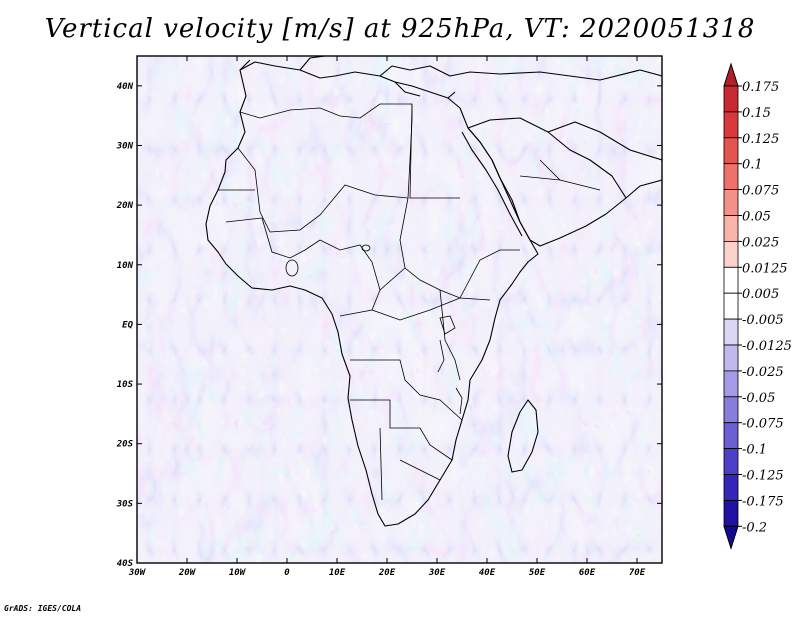 The height and width of the screenshot is (618, 800). What do you see at coordinates (763, 372) in the screenshot?
I see `colorbar-label: -0.025` at bounding box center [763, 372].